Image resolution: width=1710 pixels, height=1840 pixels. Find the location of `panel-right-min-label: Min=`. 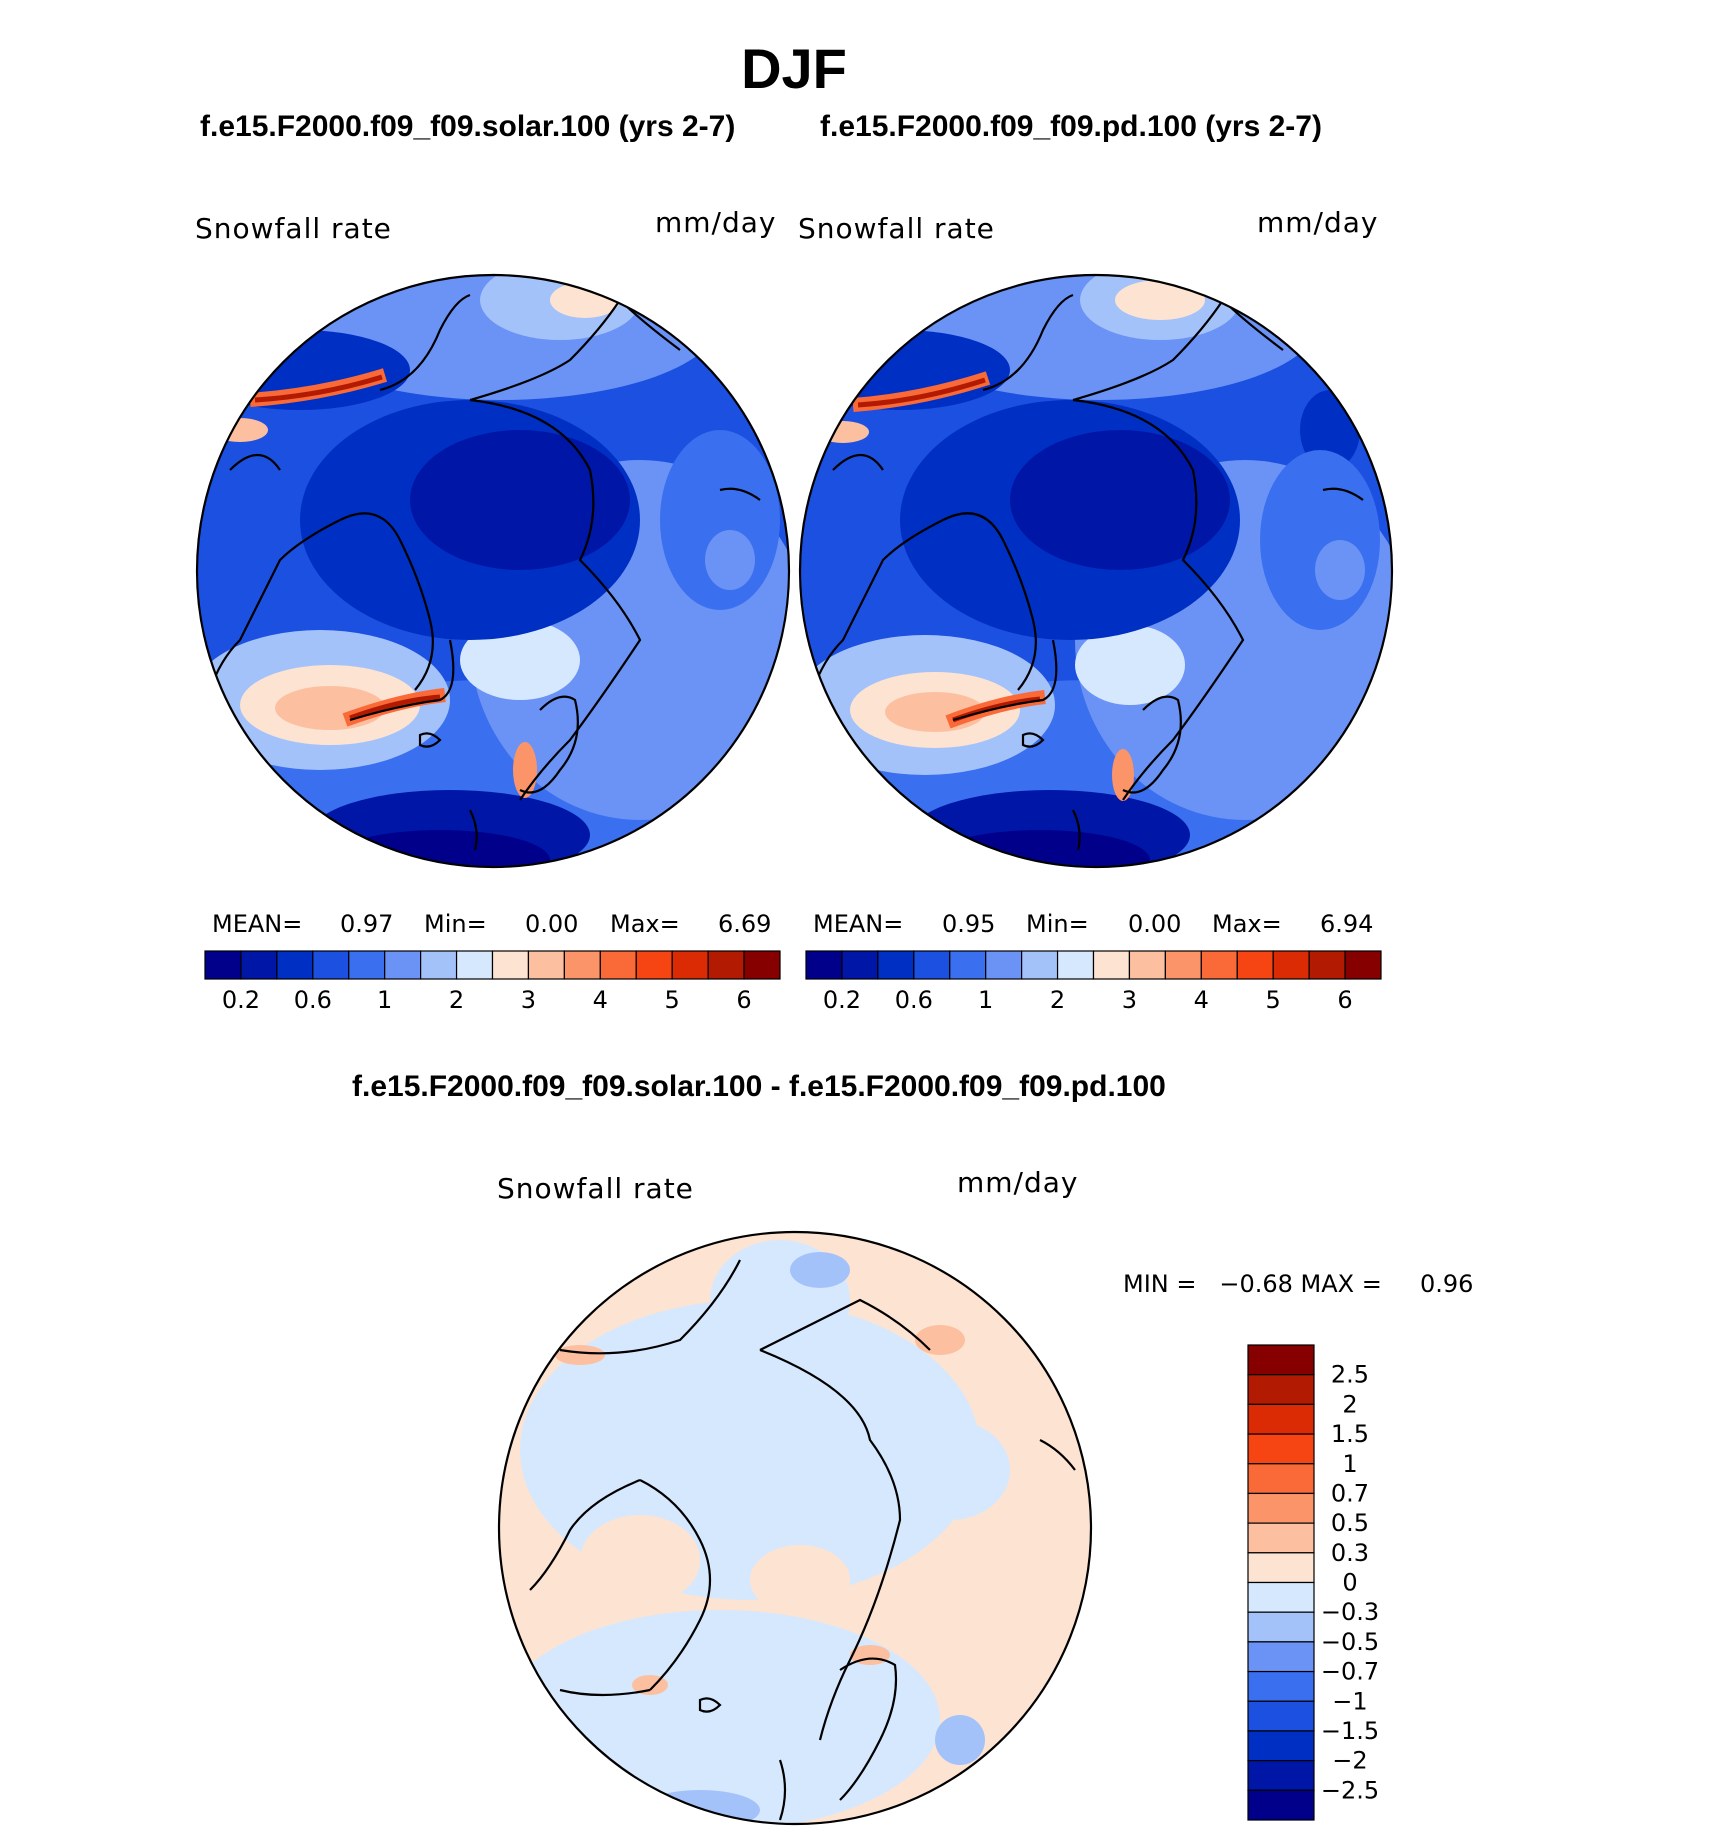

panel-right-min-label: Min= is located at coordinates (1057, 924).